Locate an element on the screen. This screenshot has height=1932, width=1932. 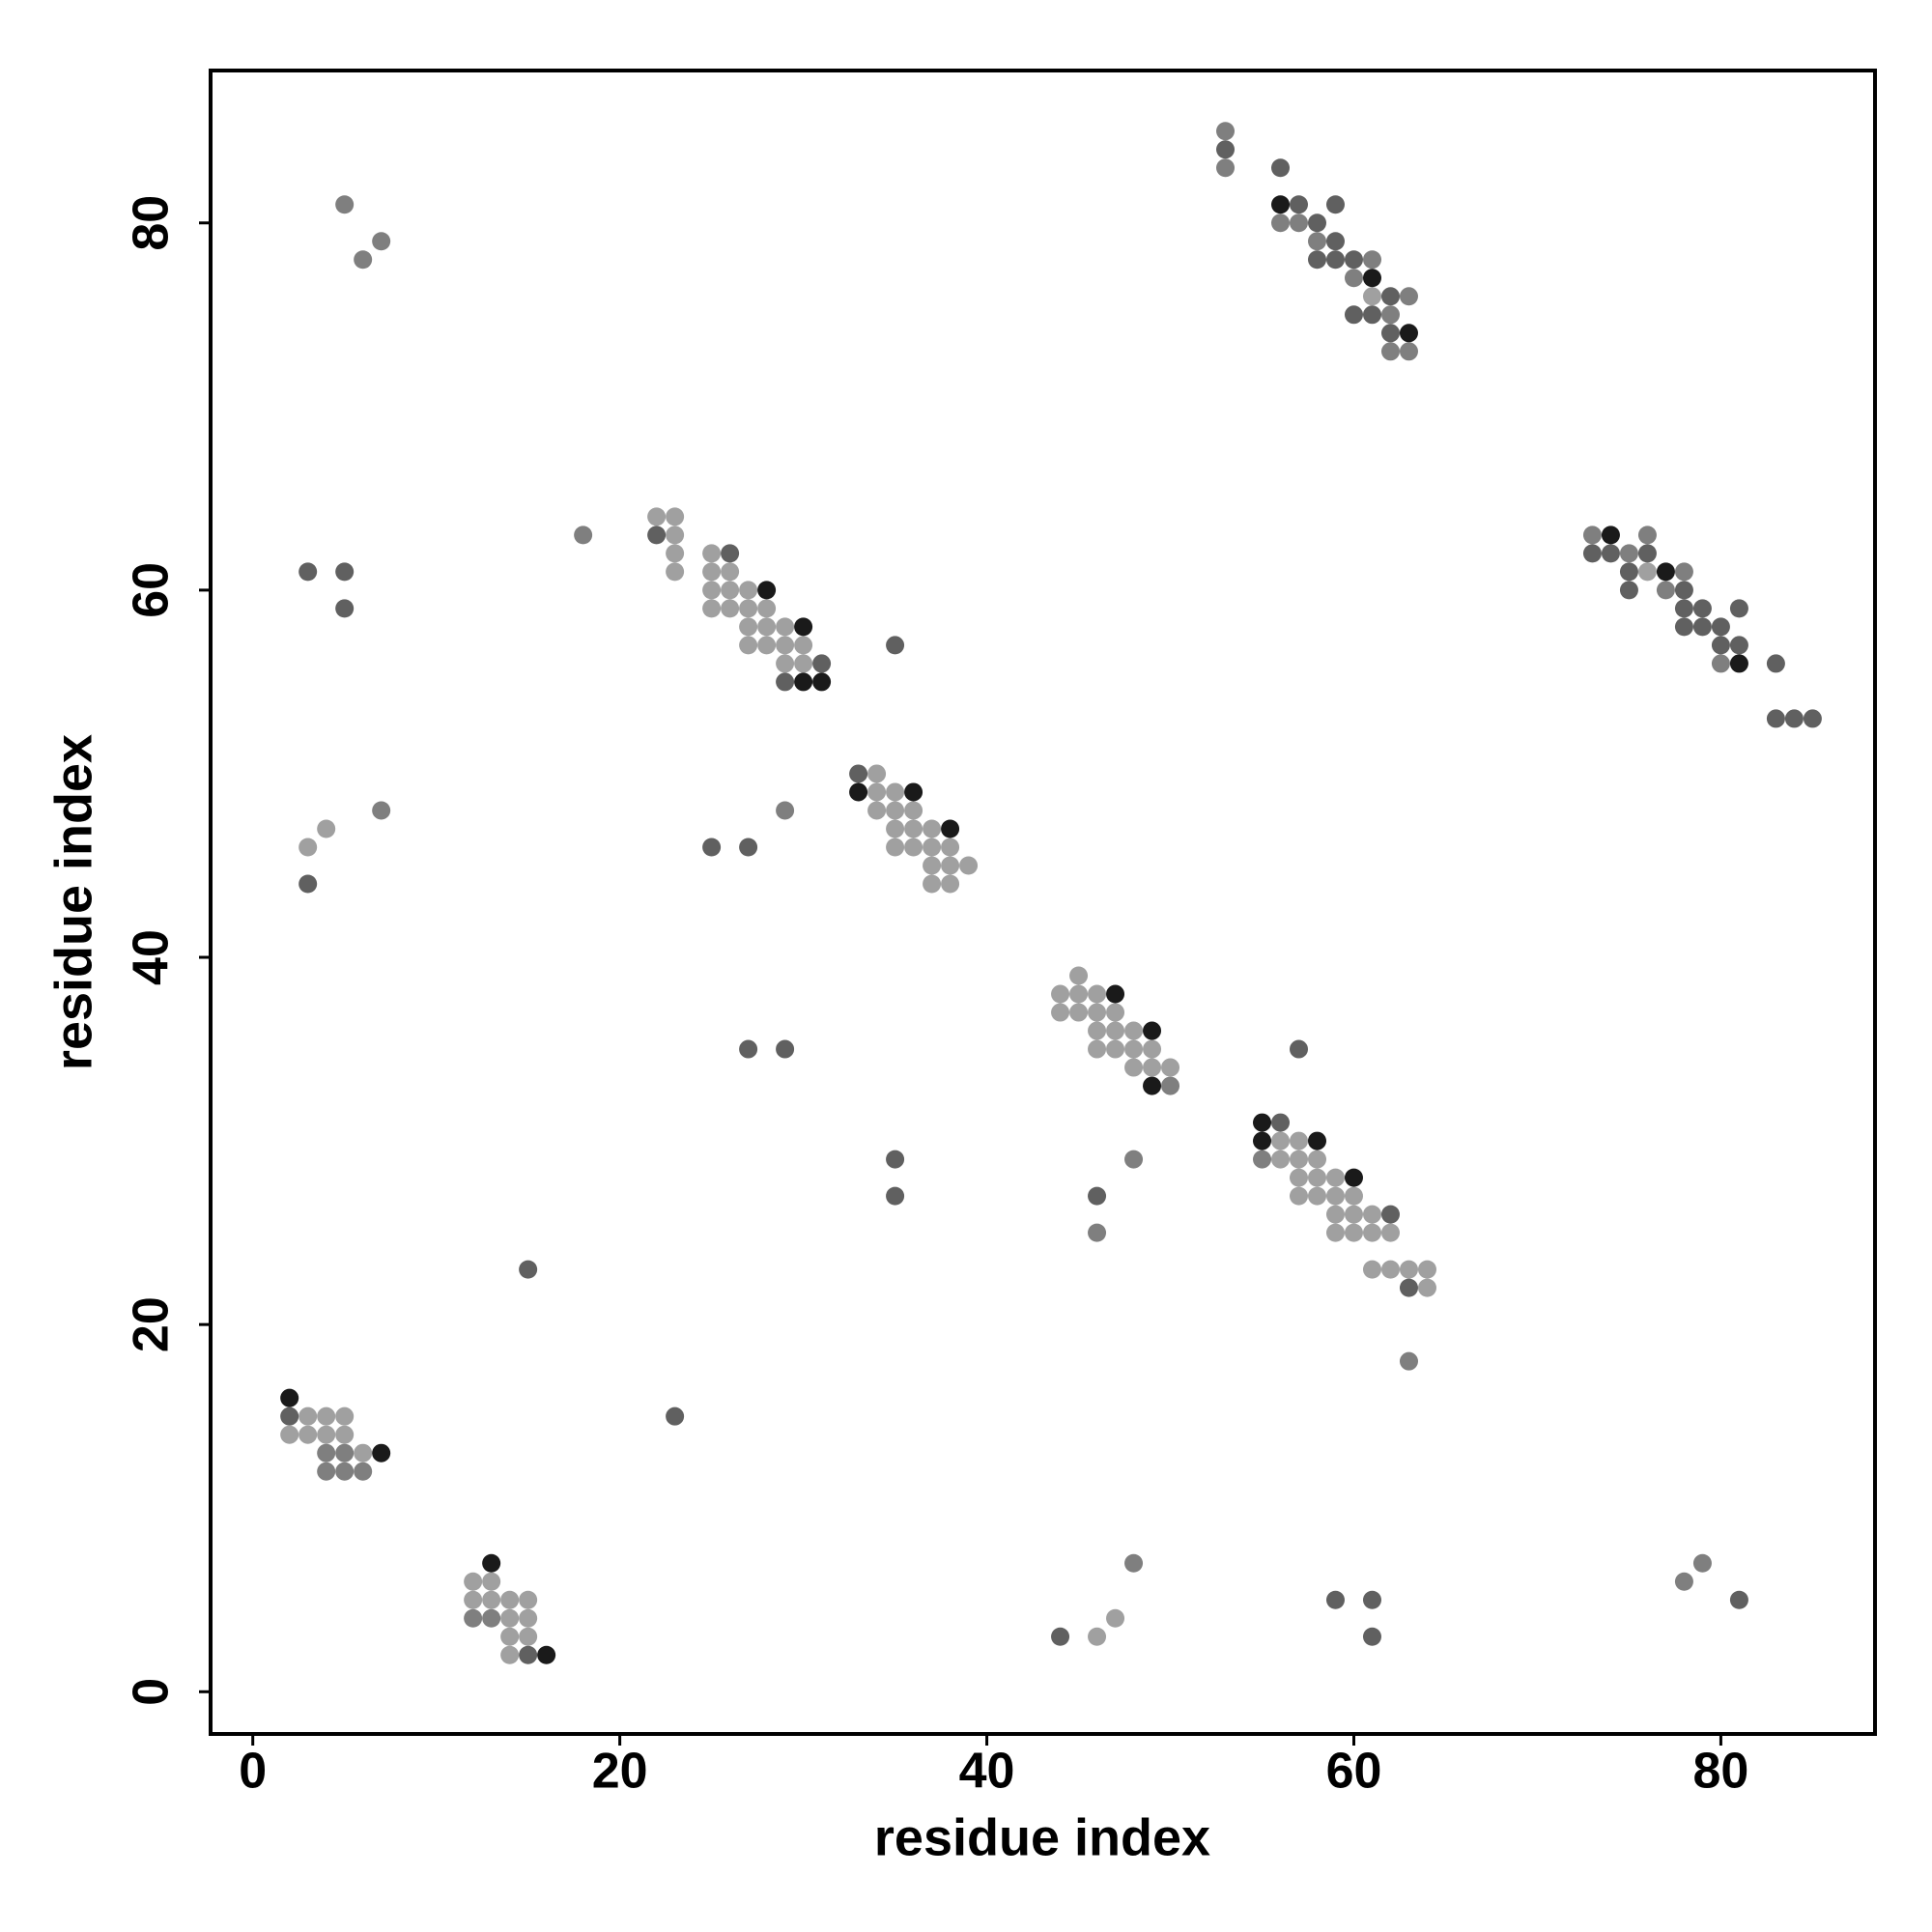
x-tick-label: 80 is located at coordinates (1721, 1772).